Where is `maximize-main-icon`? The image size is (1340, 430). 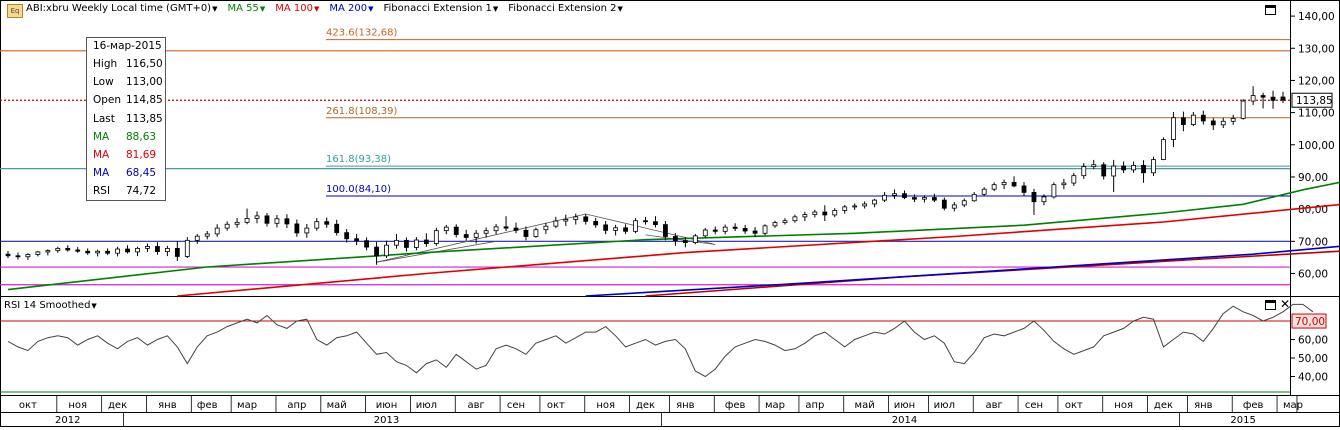
maximize-main-icon is located at coordinates (1270, 10).